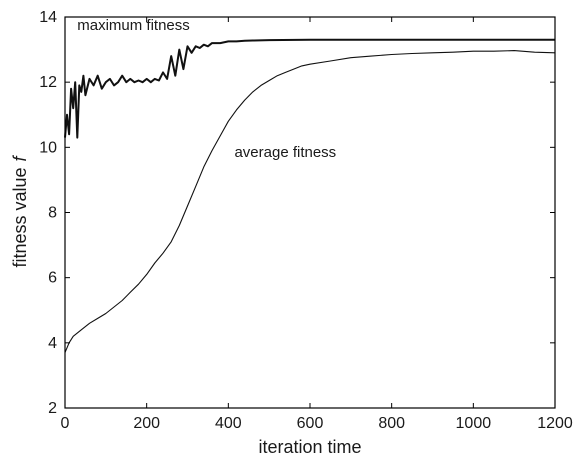 This screenshot has width=574, height=461. I want to click on annotations: maximum fitness average fitness, so click(206, 89).